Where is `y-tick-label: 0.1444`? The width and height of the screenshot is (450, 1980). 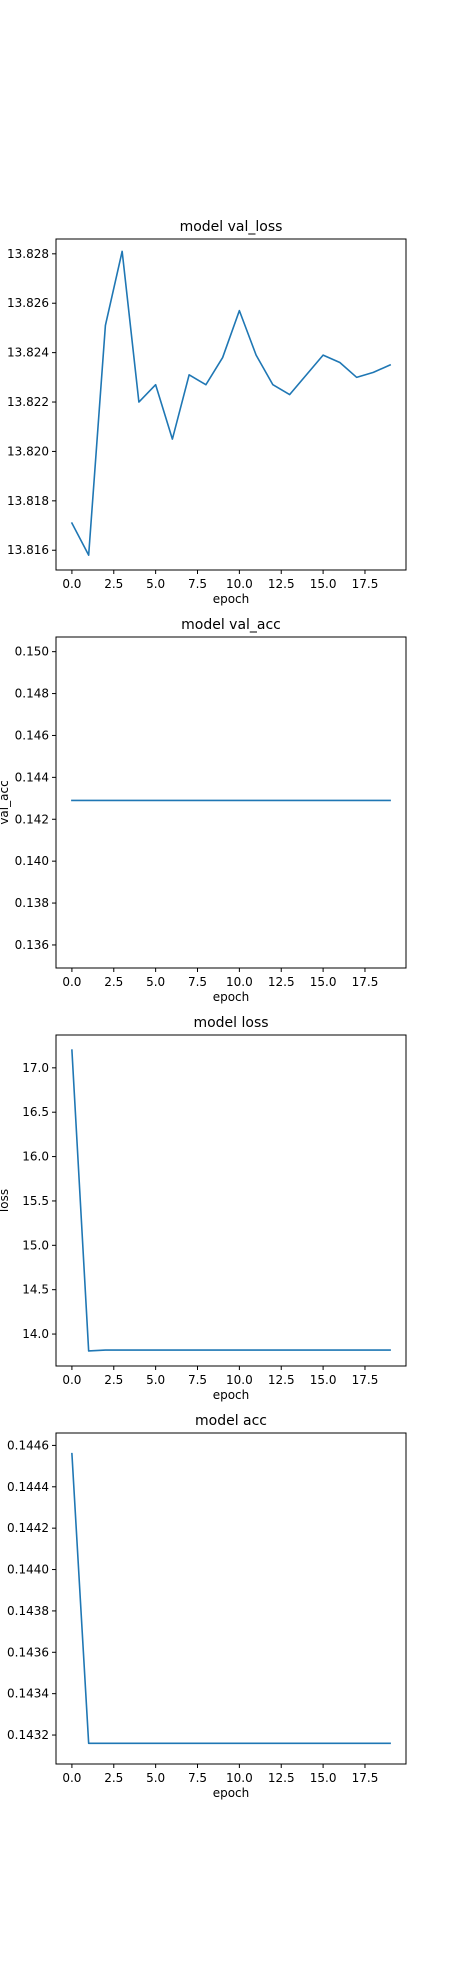
y-tick-label: 0.1444 is located at coordinates (28, 1487).